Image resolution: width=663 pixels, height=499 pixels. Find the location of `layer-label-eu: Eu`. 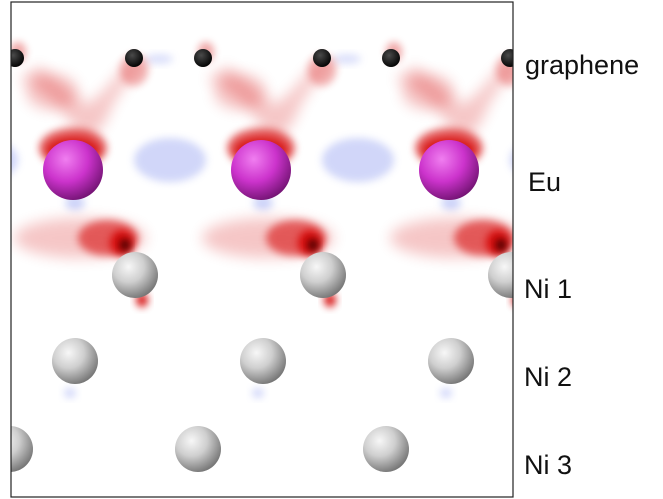

layer-label-eu: Eu is located at coordinates (544, 182).